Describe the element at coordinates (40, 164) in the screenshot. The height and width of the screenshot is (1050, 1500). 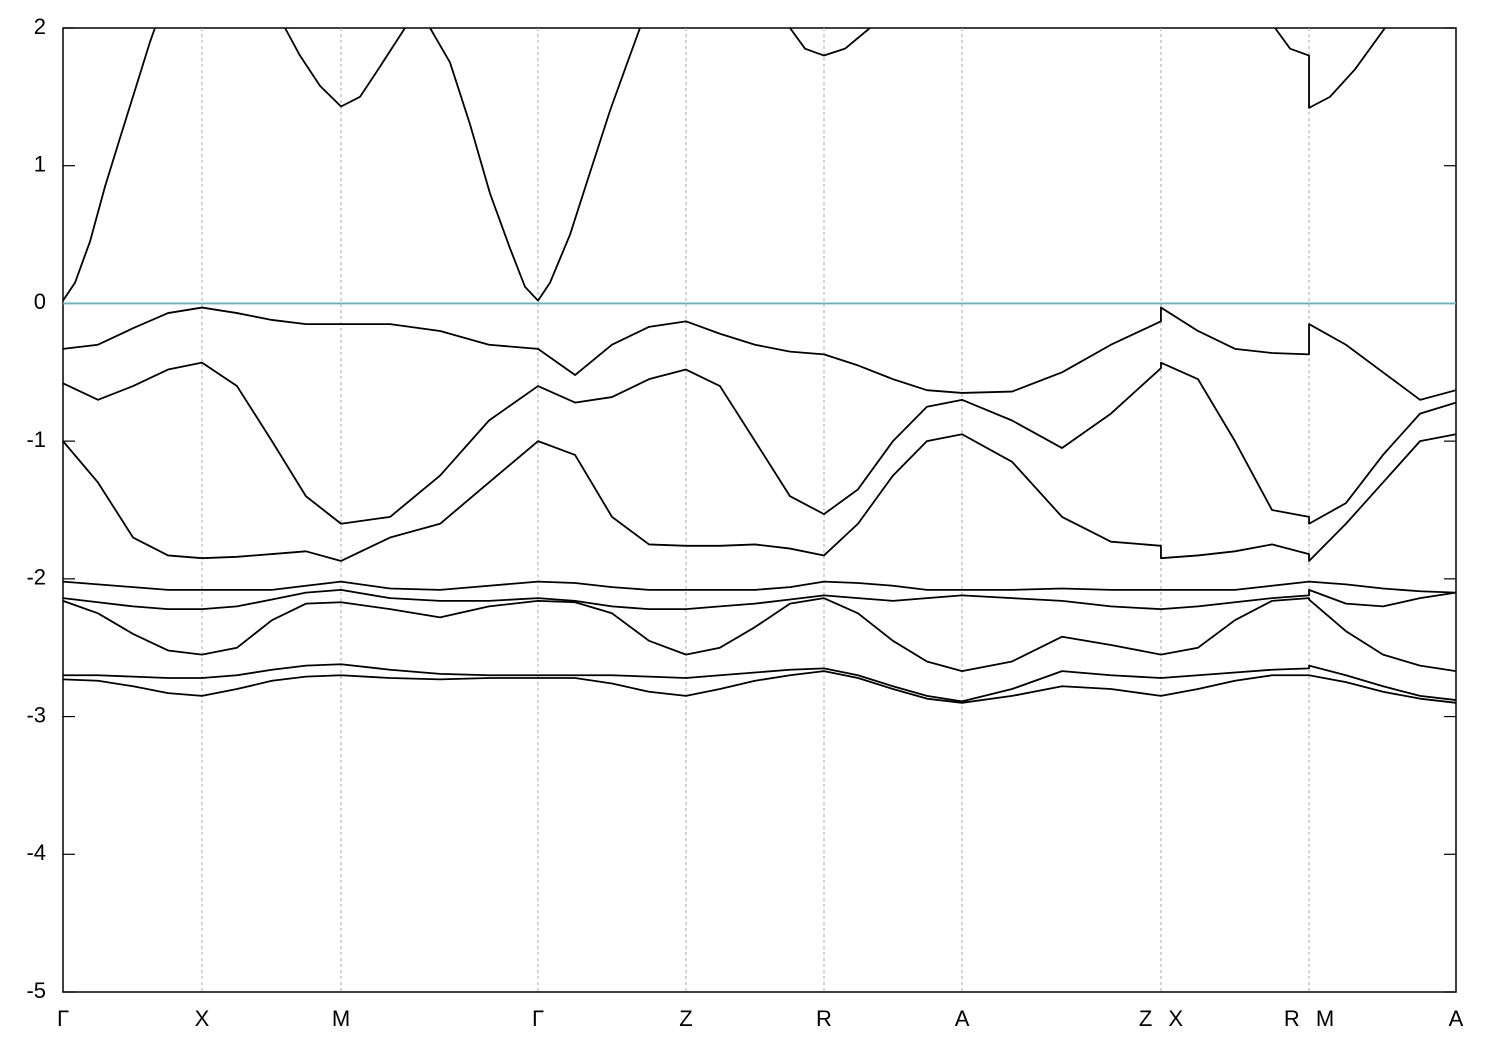
I see `y-tick-label: 1` at that location.